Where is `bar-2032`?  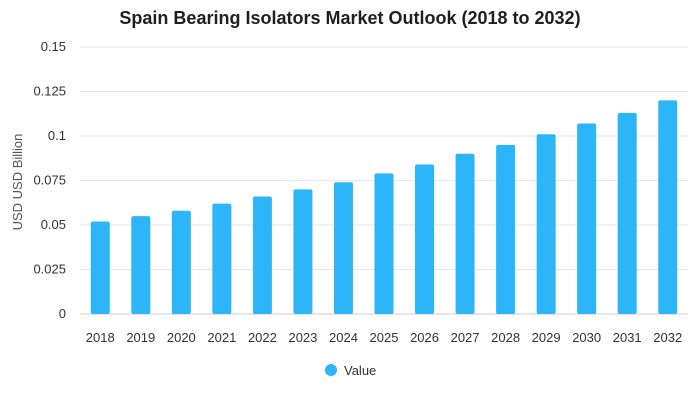 bar-2032 is located at coordinates (668, 207).